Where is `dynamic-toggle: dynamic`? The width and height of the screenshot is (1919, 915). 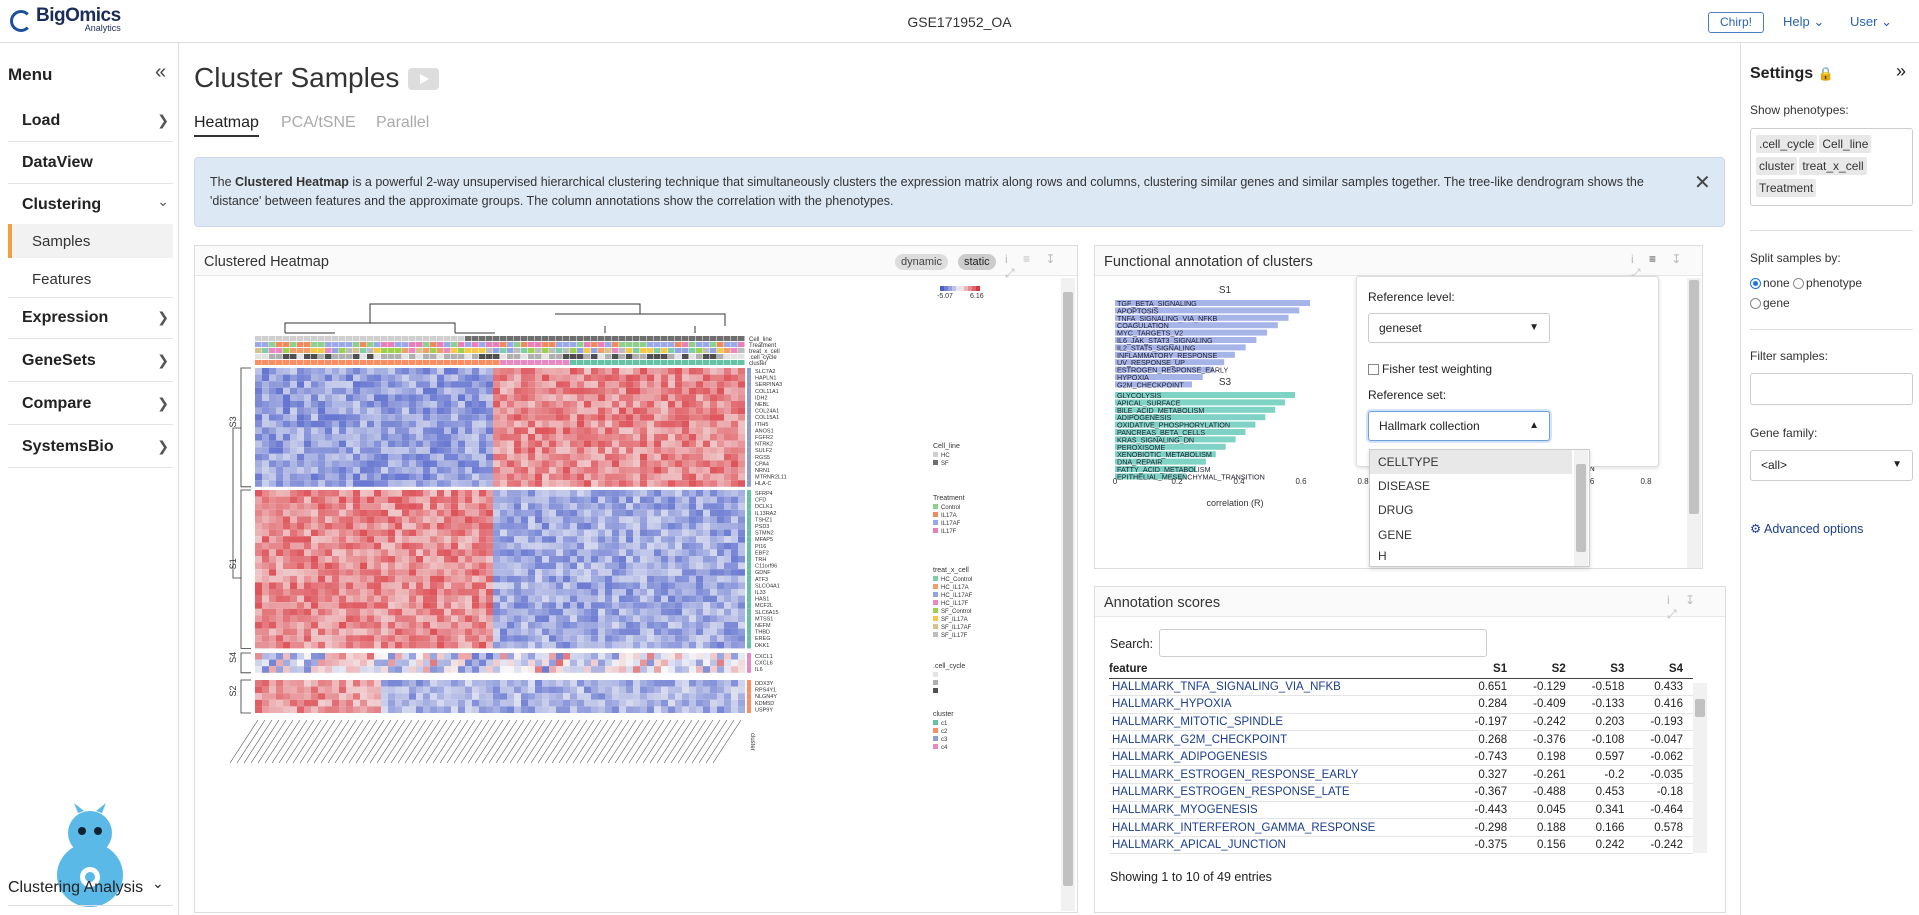
dynamic-toggle: dynamic is located at coordinates (921, 262).